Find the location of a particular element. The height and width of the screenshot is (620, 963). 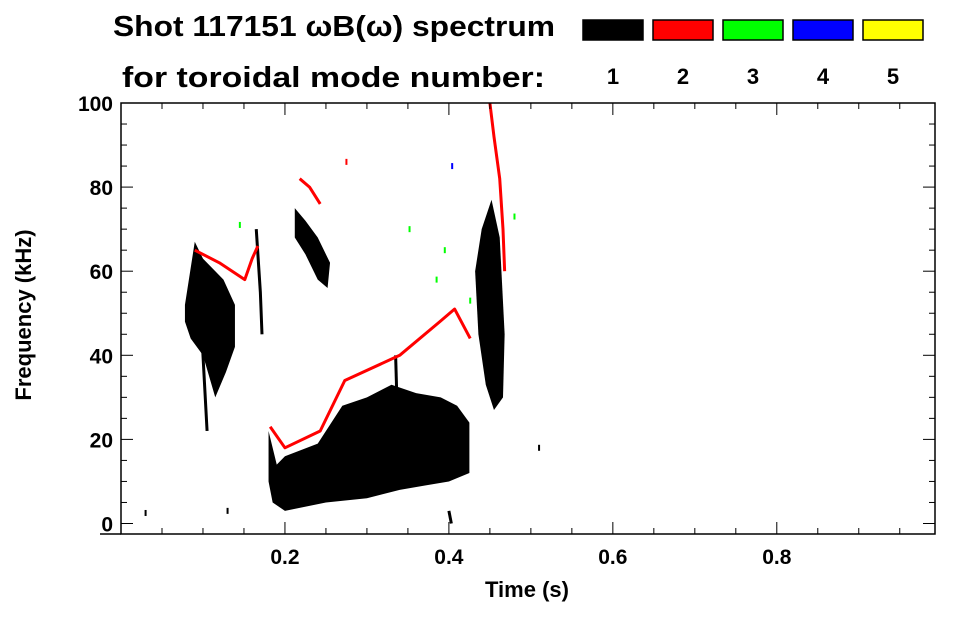

spectrum-point-n=2 is located at coordinates (346, 161).